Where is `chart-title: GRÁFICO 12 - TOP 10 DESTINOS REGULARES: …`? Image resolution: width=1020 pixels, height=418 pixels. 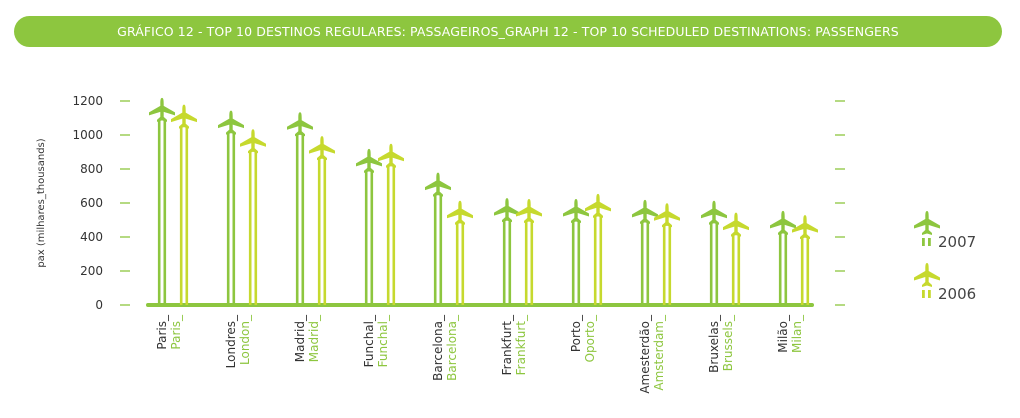 chart-title: GRÁFICO 12 - TOP 10 DESTINOS REGULARES: … is located at coordinates (508, 31).